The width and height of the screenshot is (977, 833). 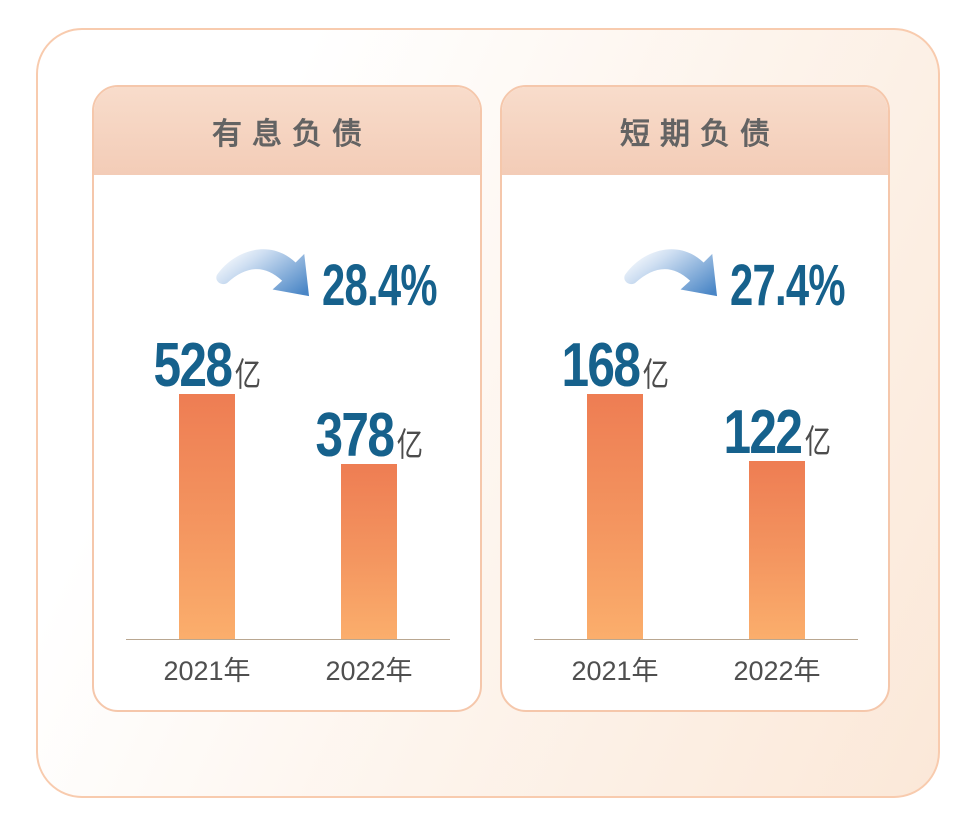 I want to click on decline-indicator: 28.4%, so click(x=287, y=277).